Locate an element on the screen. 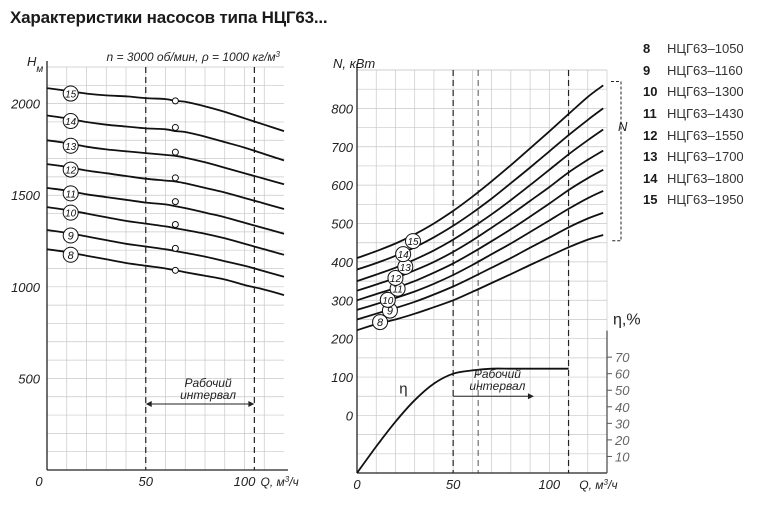  y-tick-label: 1500 is located at coordinates (26, 195).